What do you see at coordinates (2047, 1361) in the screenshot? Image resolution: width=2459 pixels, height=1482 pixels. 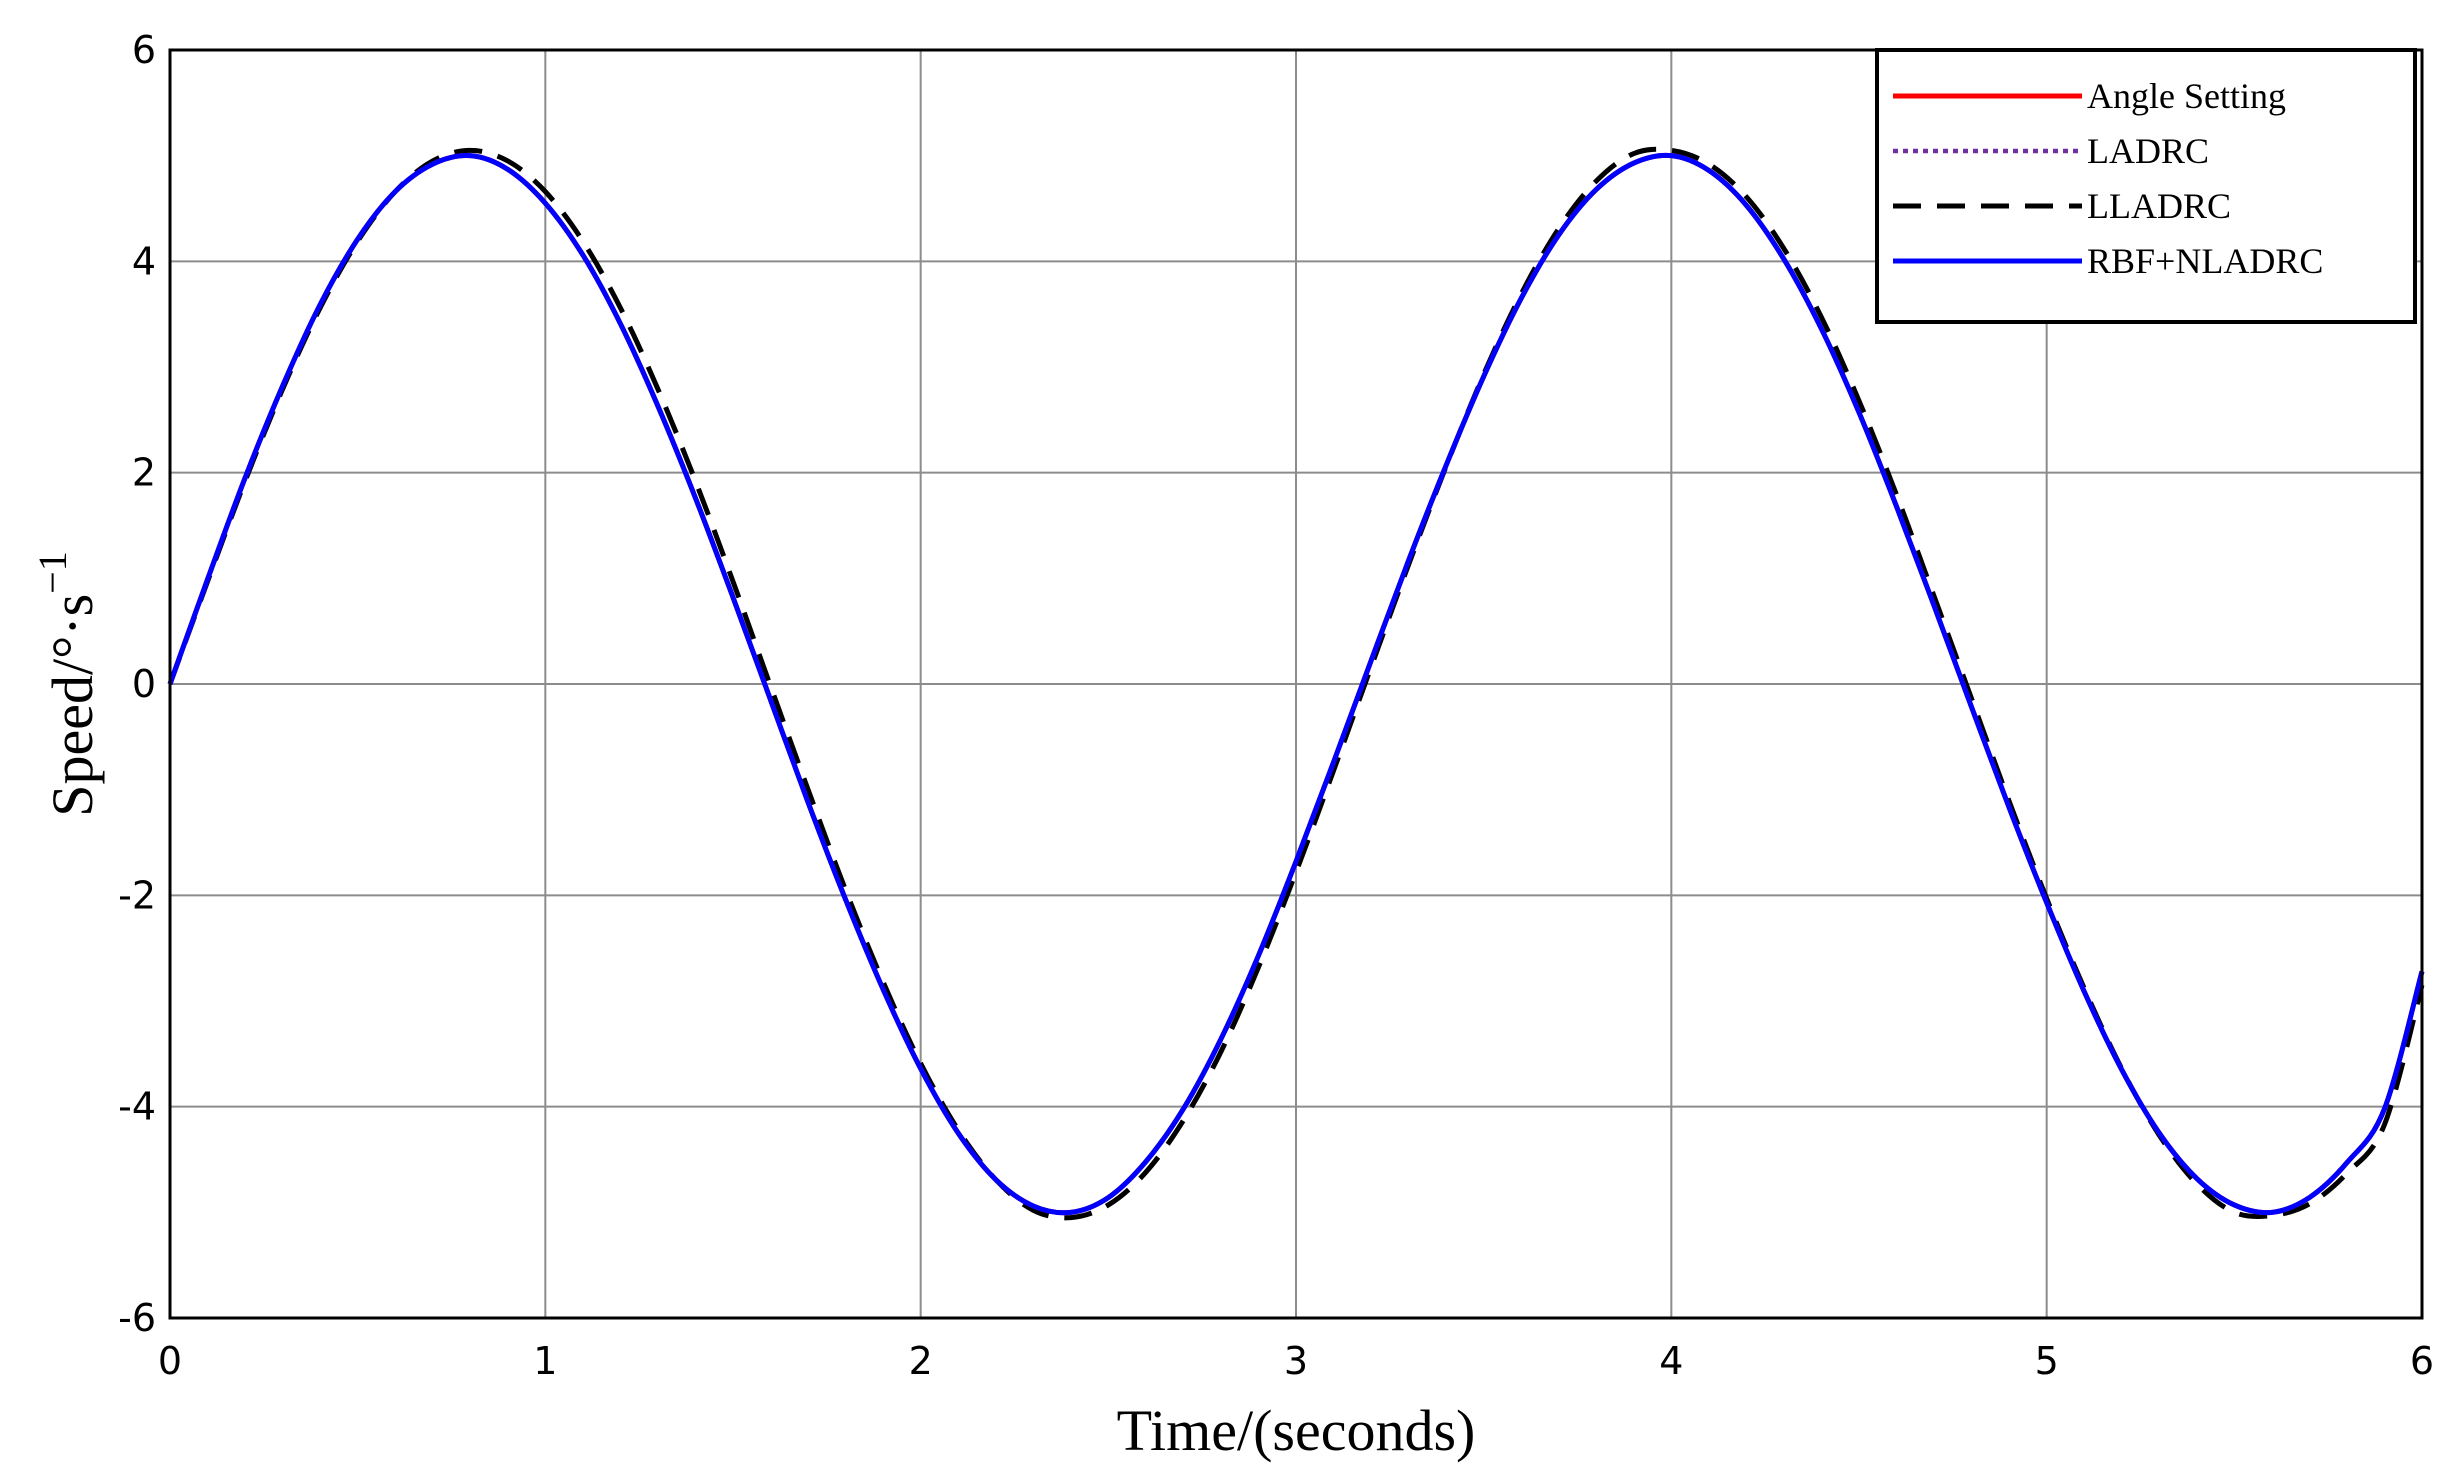 I see `x-tick-label: 5` at bounding box center [2047, 1361].